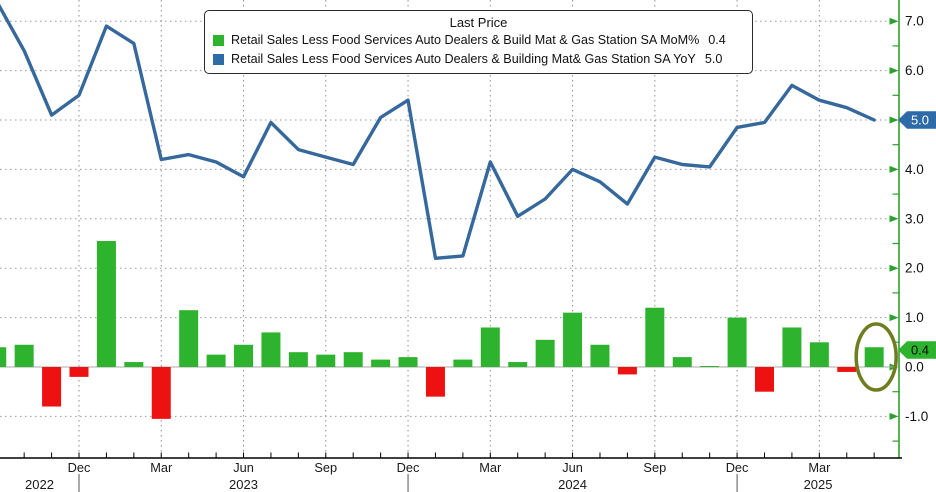 The width and height of the screenshot is (936, 492). I want to click on highlight-ellipse, so click(876, 357).